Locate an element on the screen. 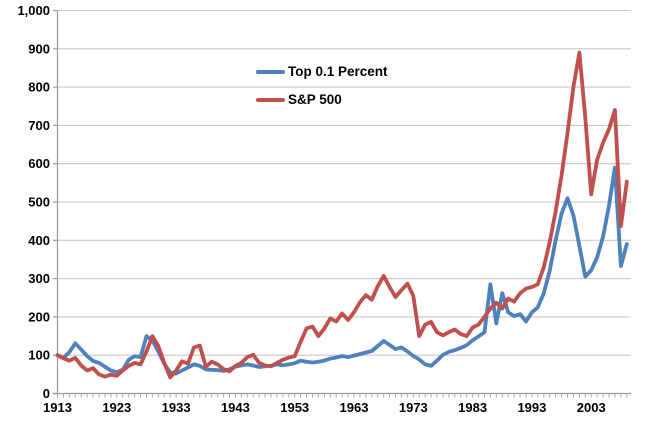 The width and height of the screenshot is (670, 438). y-axis-label: 900 is located at coordinates (39, 48).